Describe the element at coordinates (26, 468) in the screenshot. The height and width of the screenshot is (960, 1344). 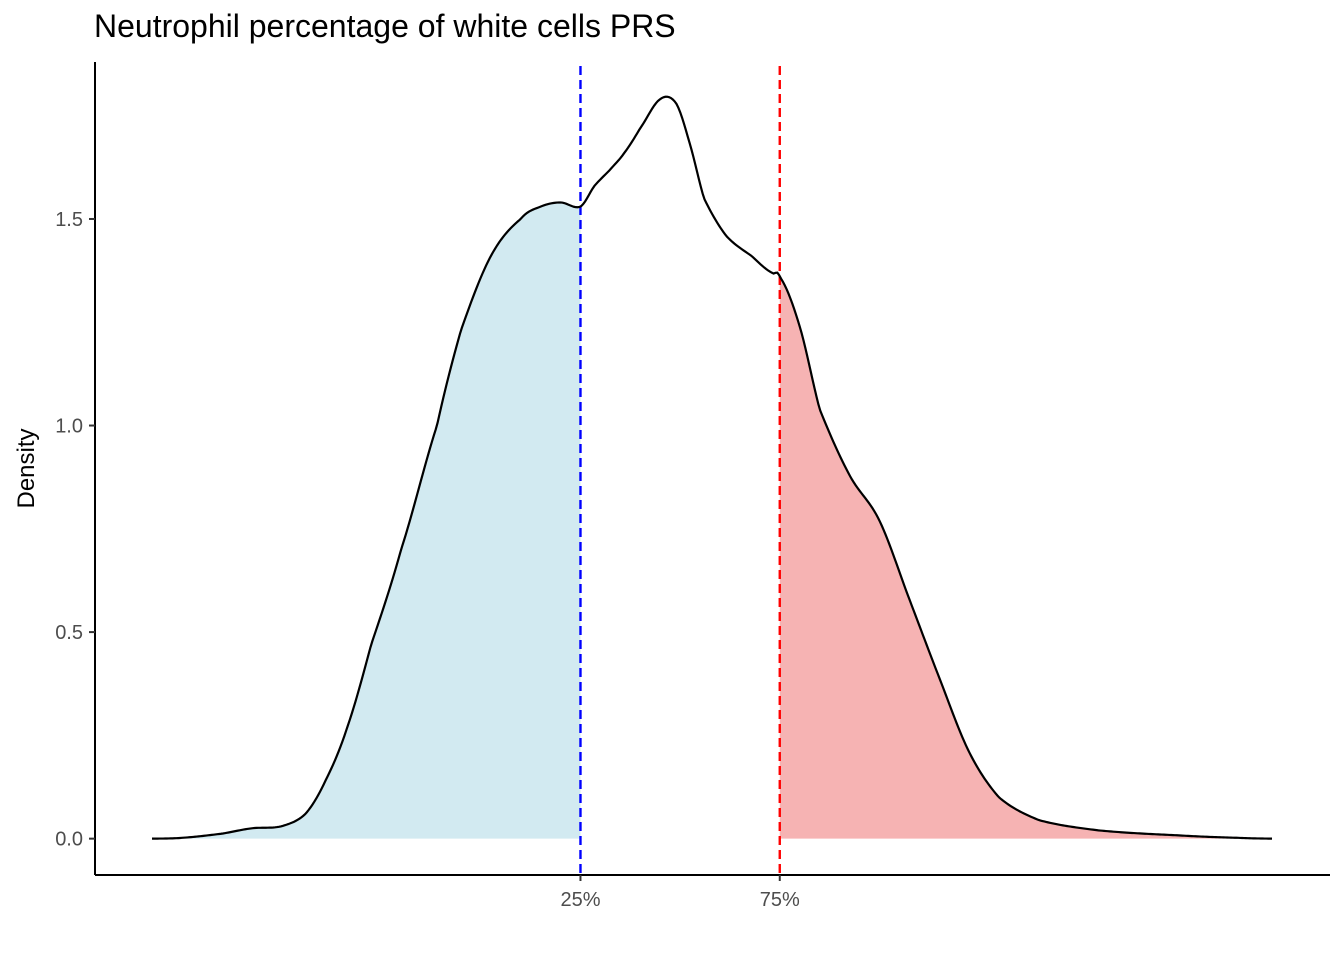
I see `y-axis-title: Density` at that location.